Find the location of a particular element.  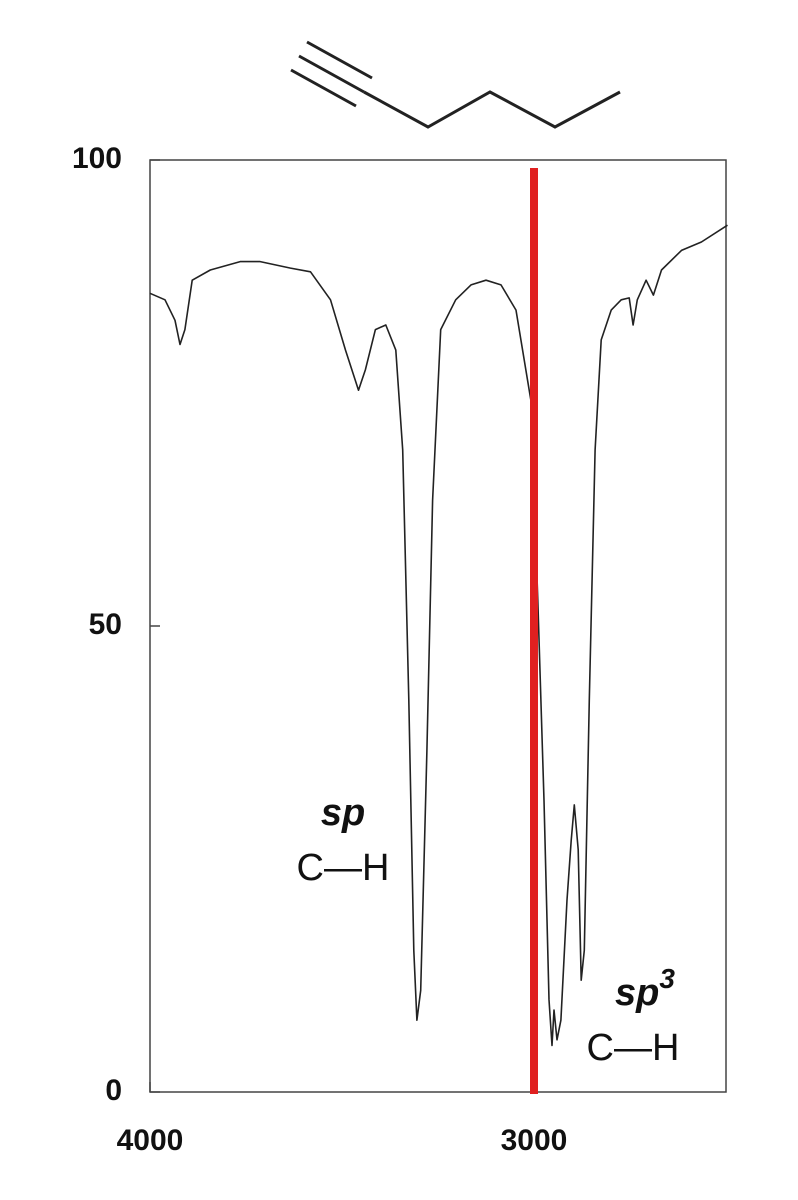

molecule is located at coordinates (455, 84).